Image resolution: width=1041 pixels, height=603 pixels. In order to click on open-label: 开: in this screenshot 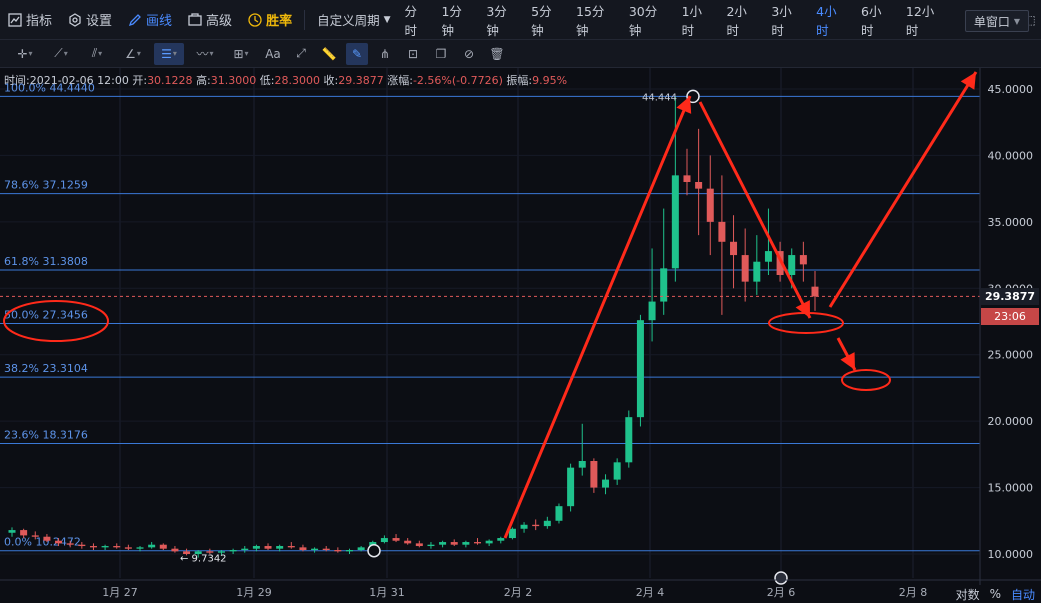, I will do `click(140, 80)`.